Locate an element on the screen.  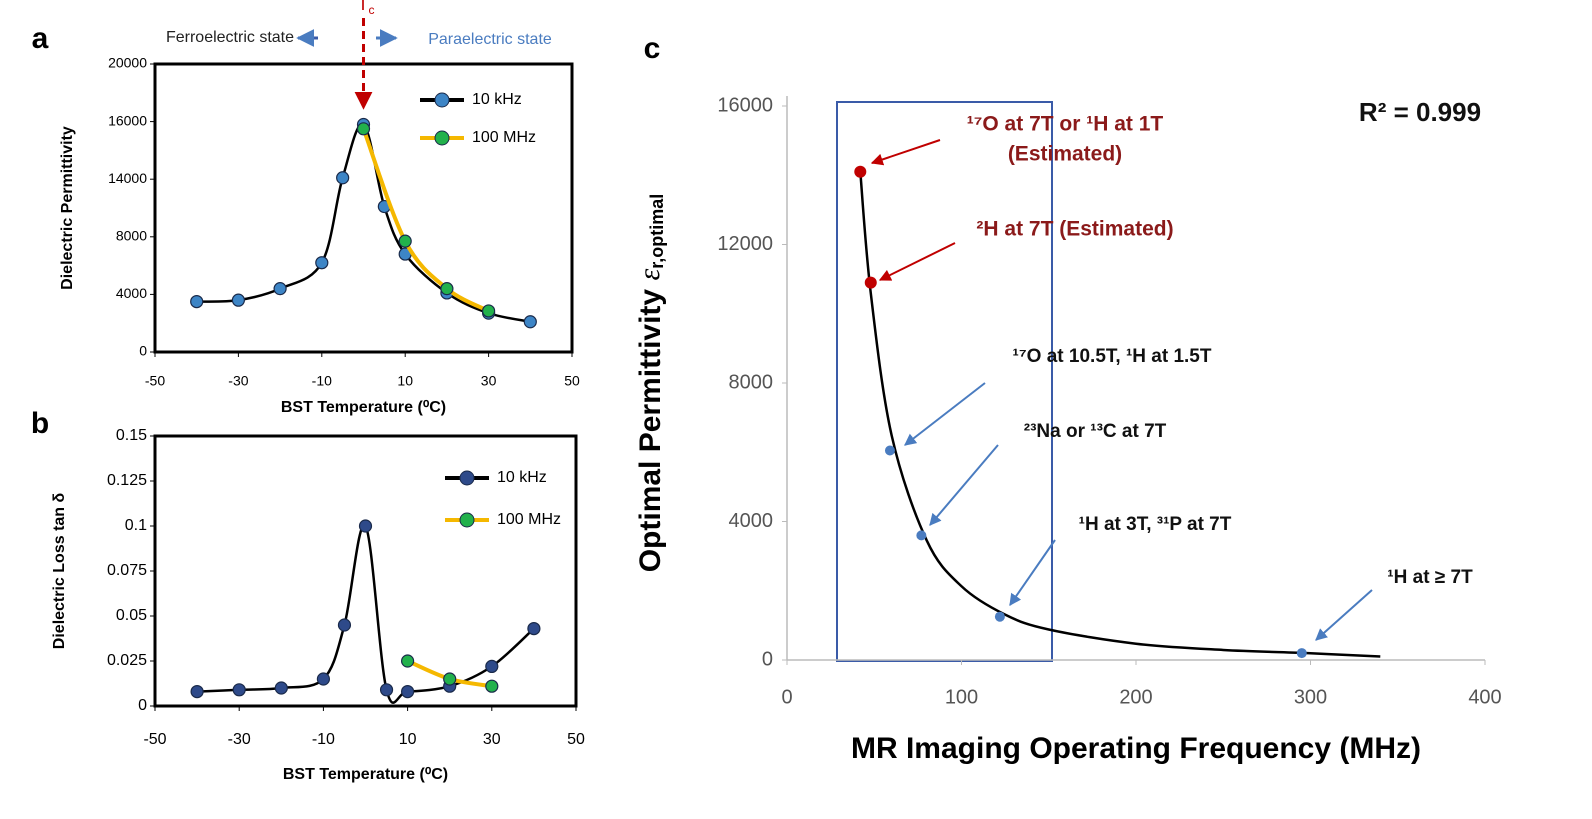
x-tick-label: 400 is located at coordinates (1484, 697).